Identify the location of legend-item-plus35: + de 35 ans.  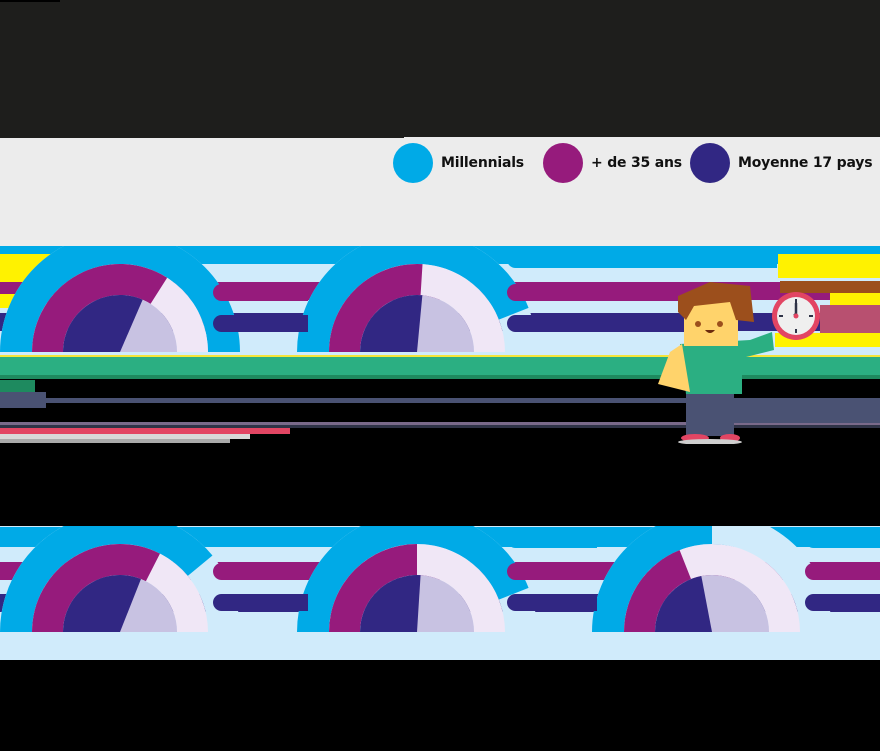
(612, 163).